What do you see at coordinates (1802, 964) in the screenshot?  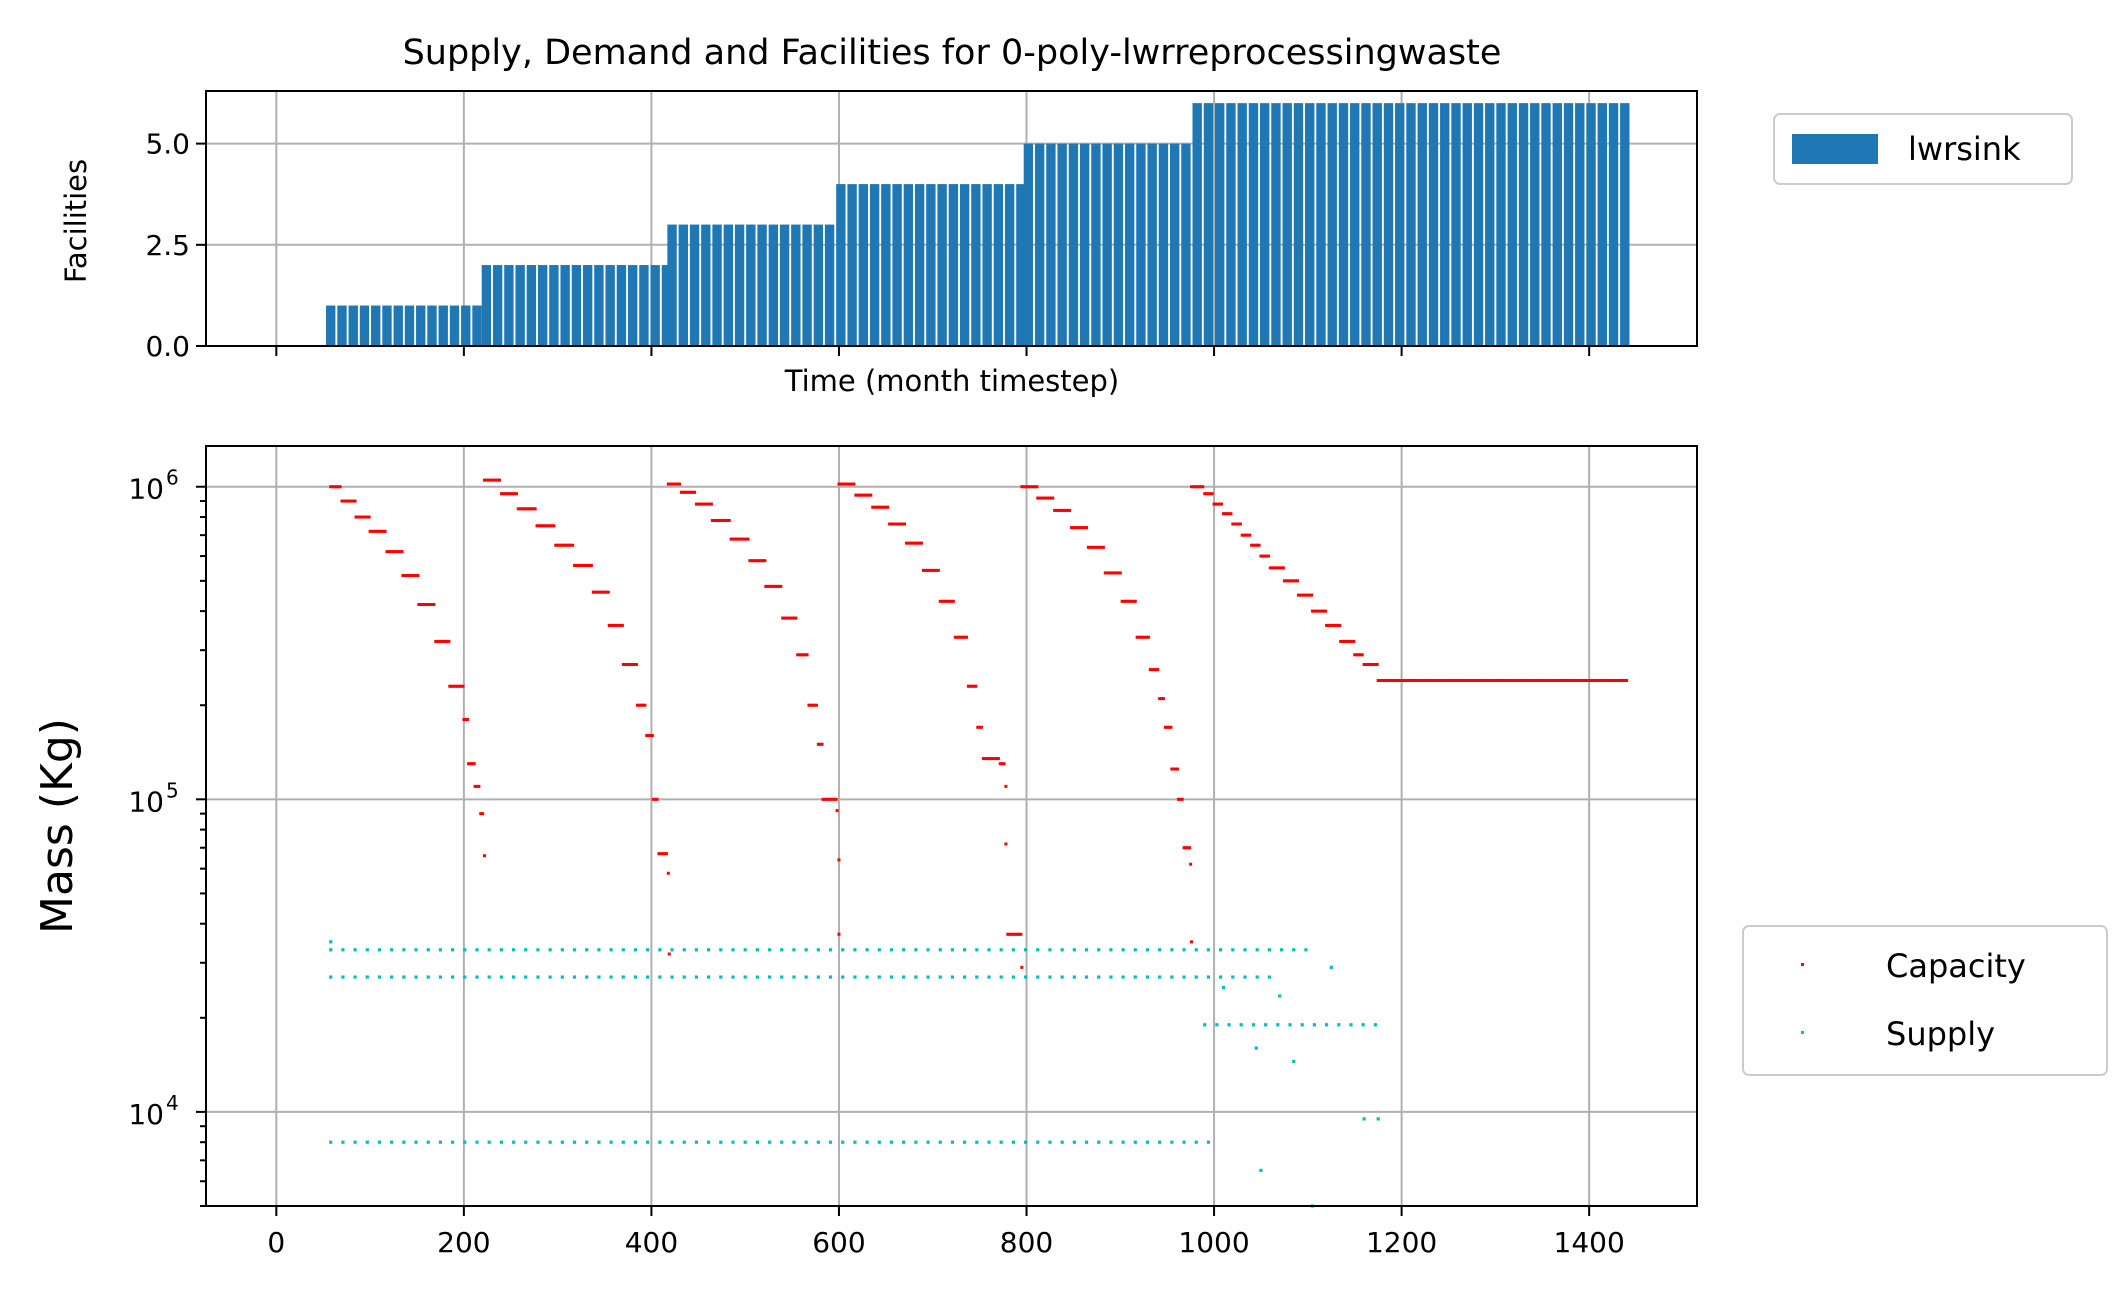 I see `legend-marker-capacity` at bounding box center [1802, 964].